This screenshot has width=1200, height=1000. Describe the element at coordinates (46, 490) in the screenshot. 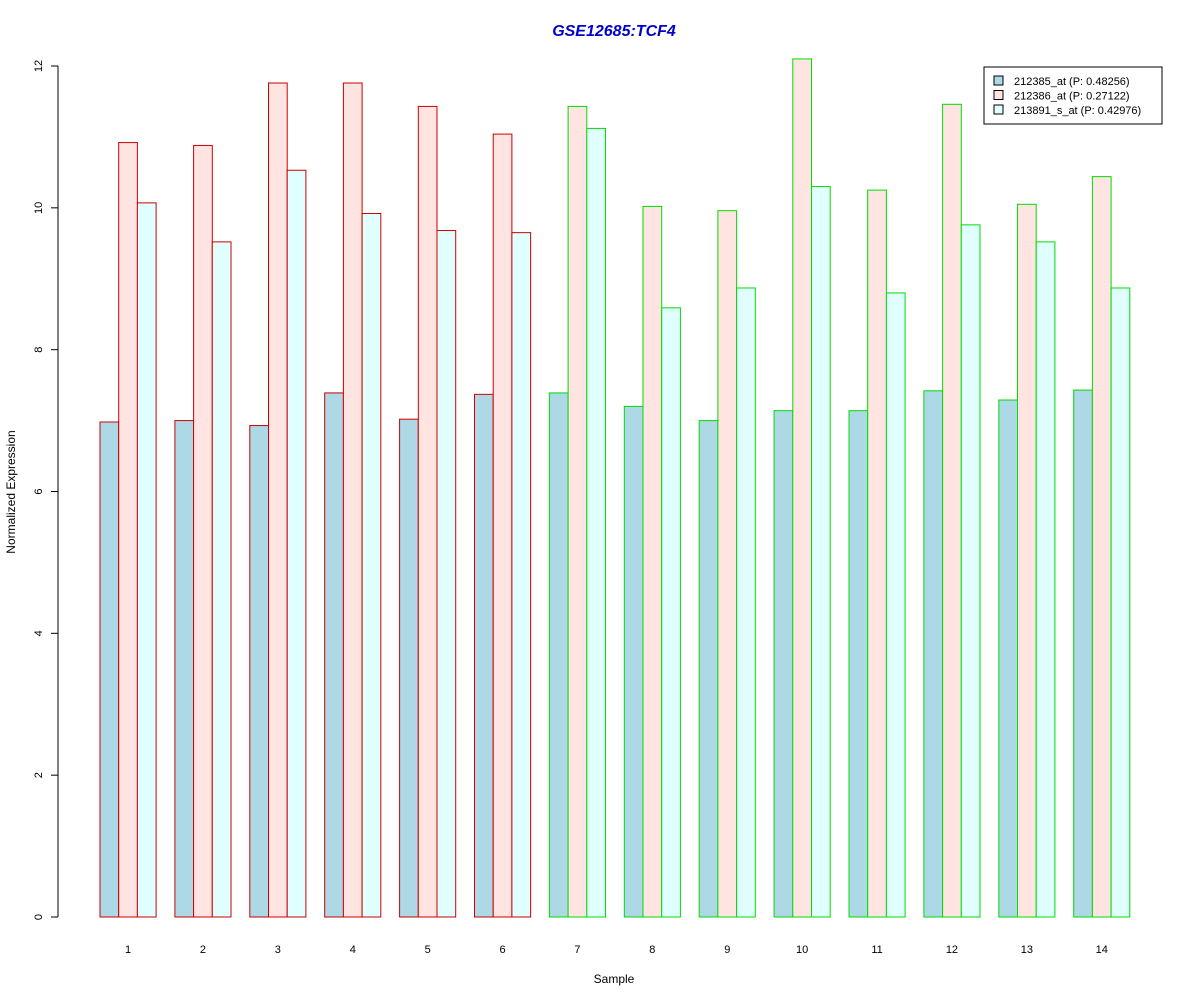

I see `y-axis: 0 2 4 6 8 10 12` at that location.